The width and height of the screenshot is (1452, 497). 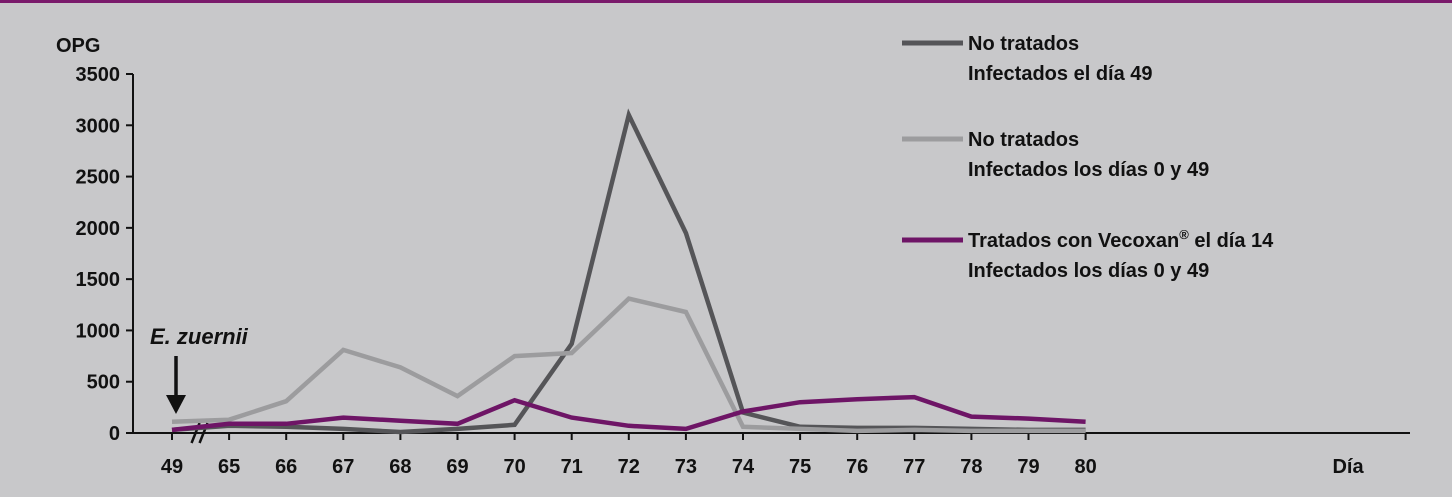 I want to click on x-axis-title: Día, so click(x=1348, y=467).